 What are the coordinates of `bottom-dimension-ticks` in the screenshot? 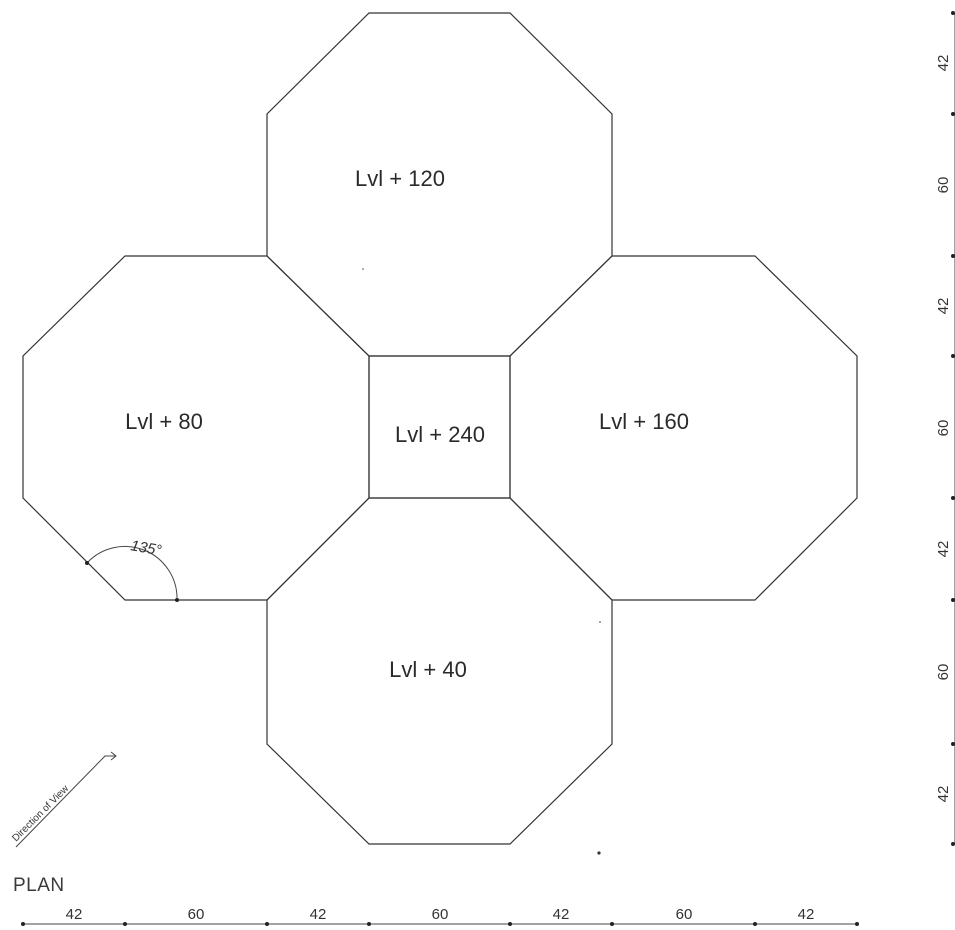 It's located at (440, 924).